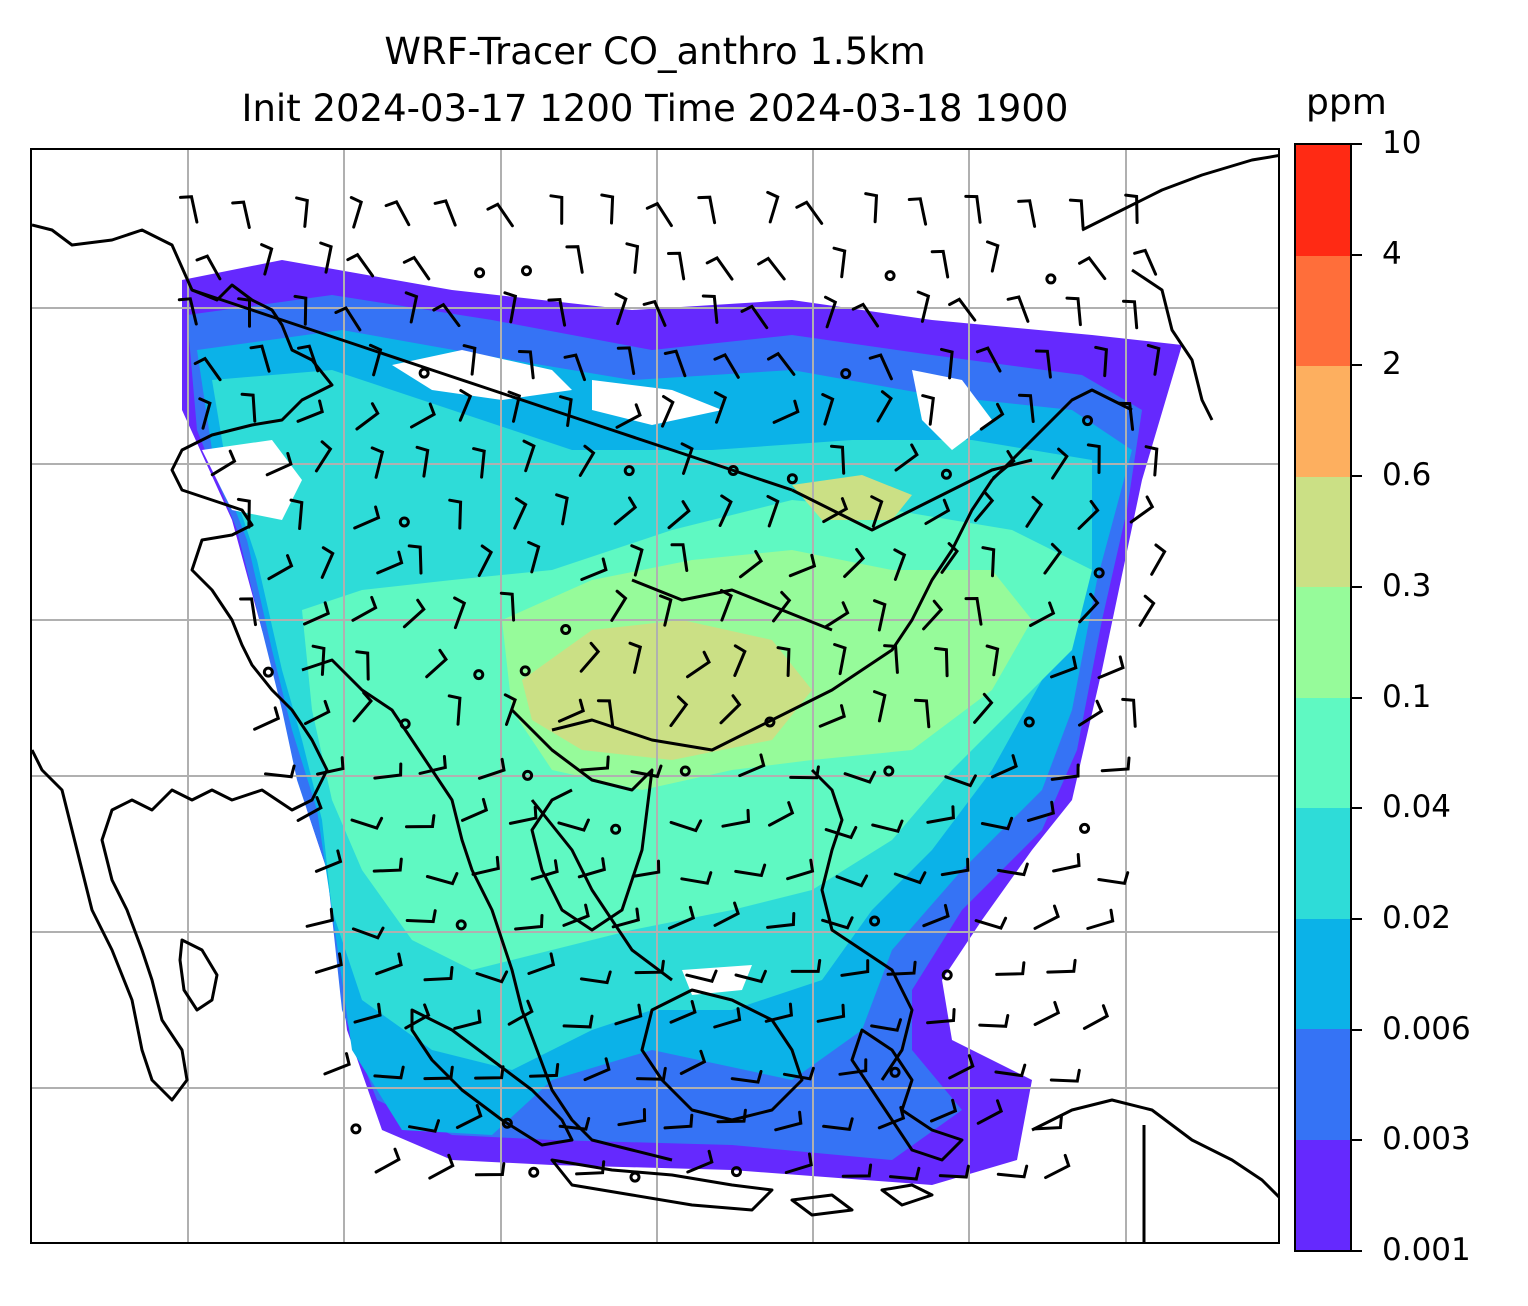 The height and width of the screenshot is (1306, 1528). Describe the element at coordinates (1179, 287) in the screenshot. I see `coast-korea-japan` at that location.